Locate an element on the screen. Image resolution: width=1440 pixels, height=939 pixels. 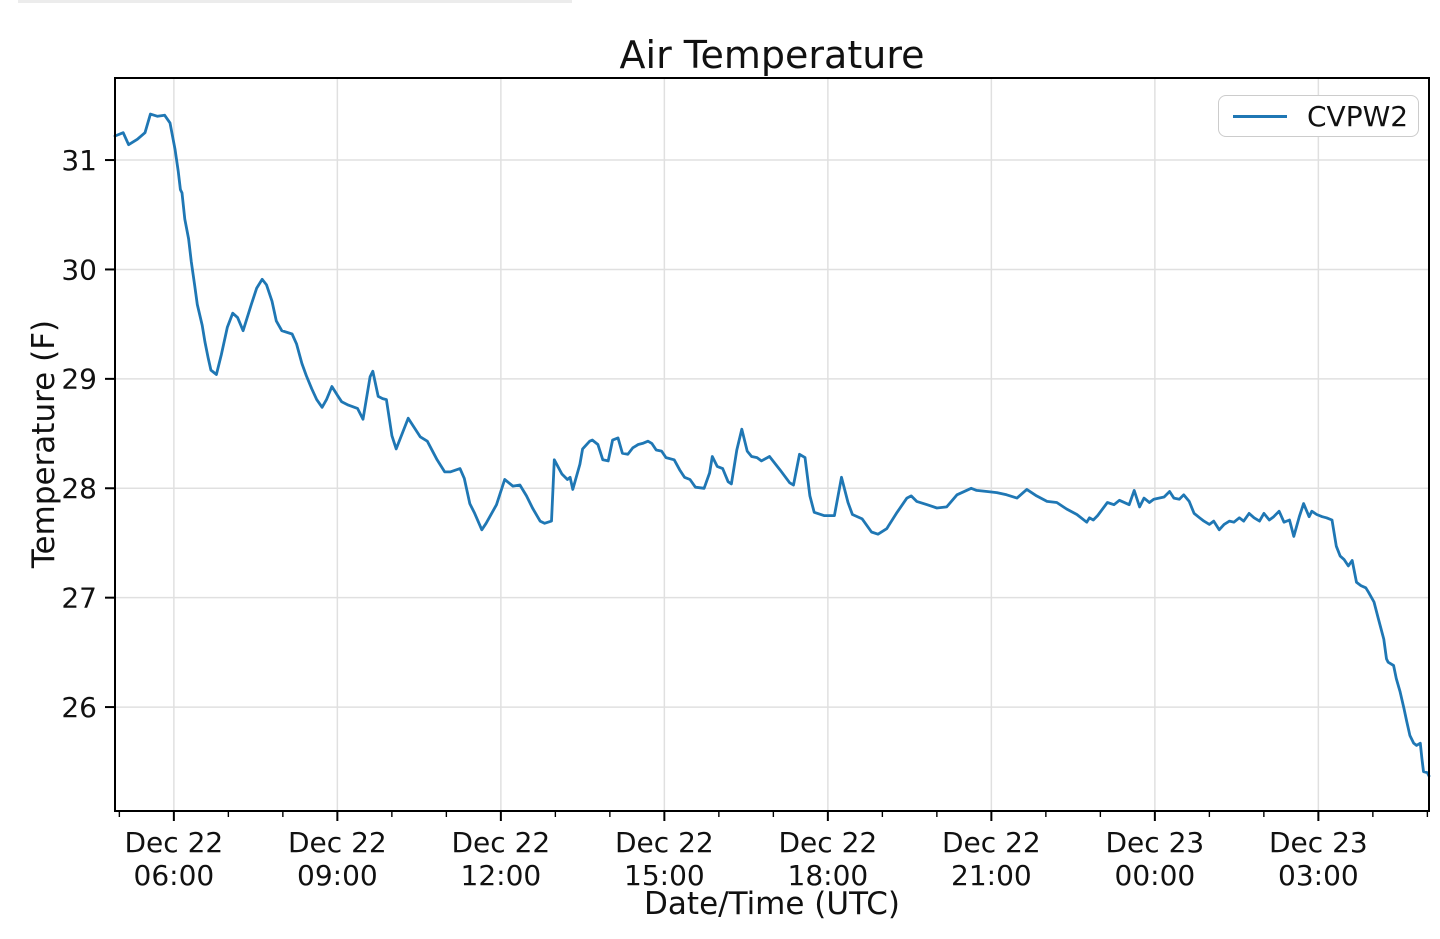
y-tick-label: 28 is located at coordinates (79, 488).